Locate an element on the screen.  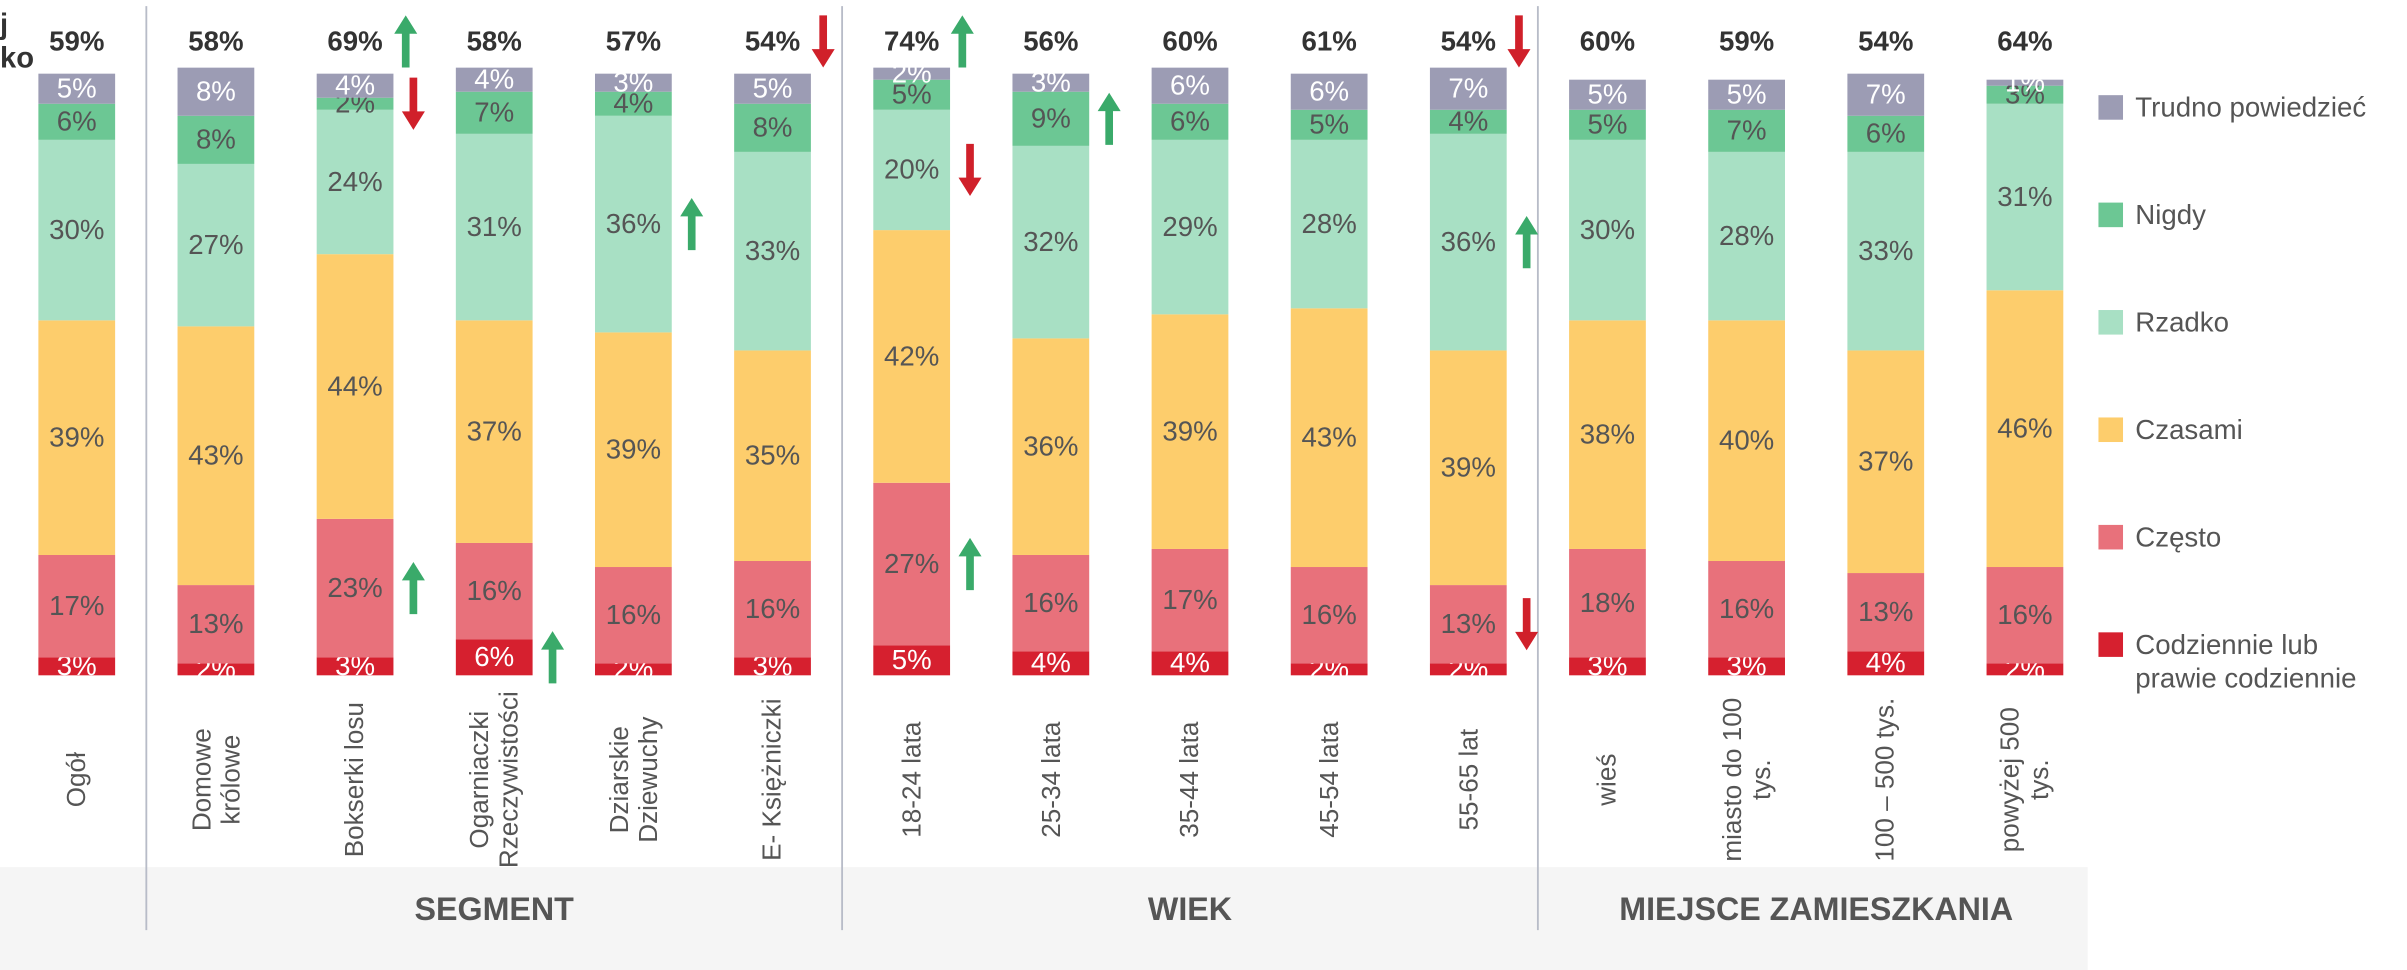
value-label: 46% is located at coordinates (2024, 427).